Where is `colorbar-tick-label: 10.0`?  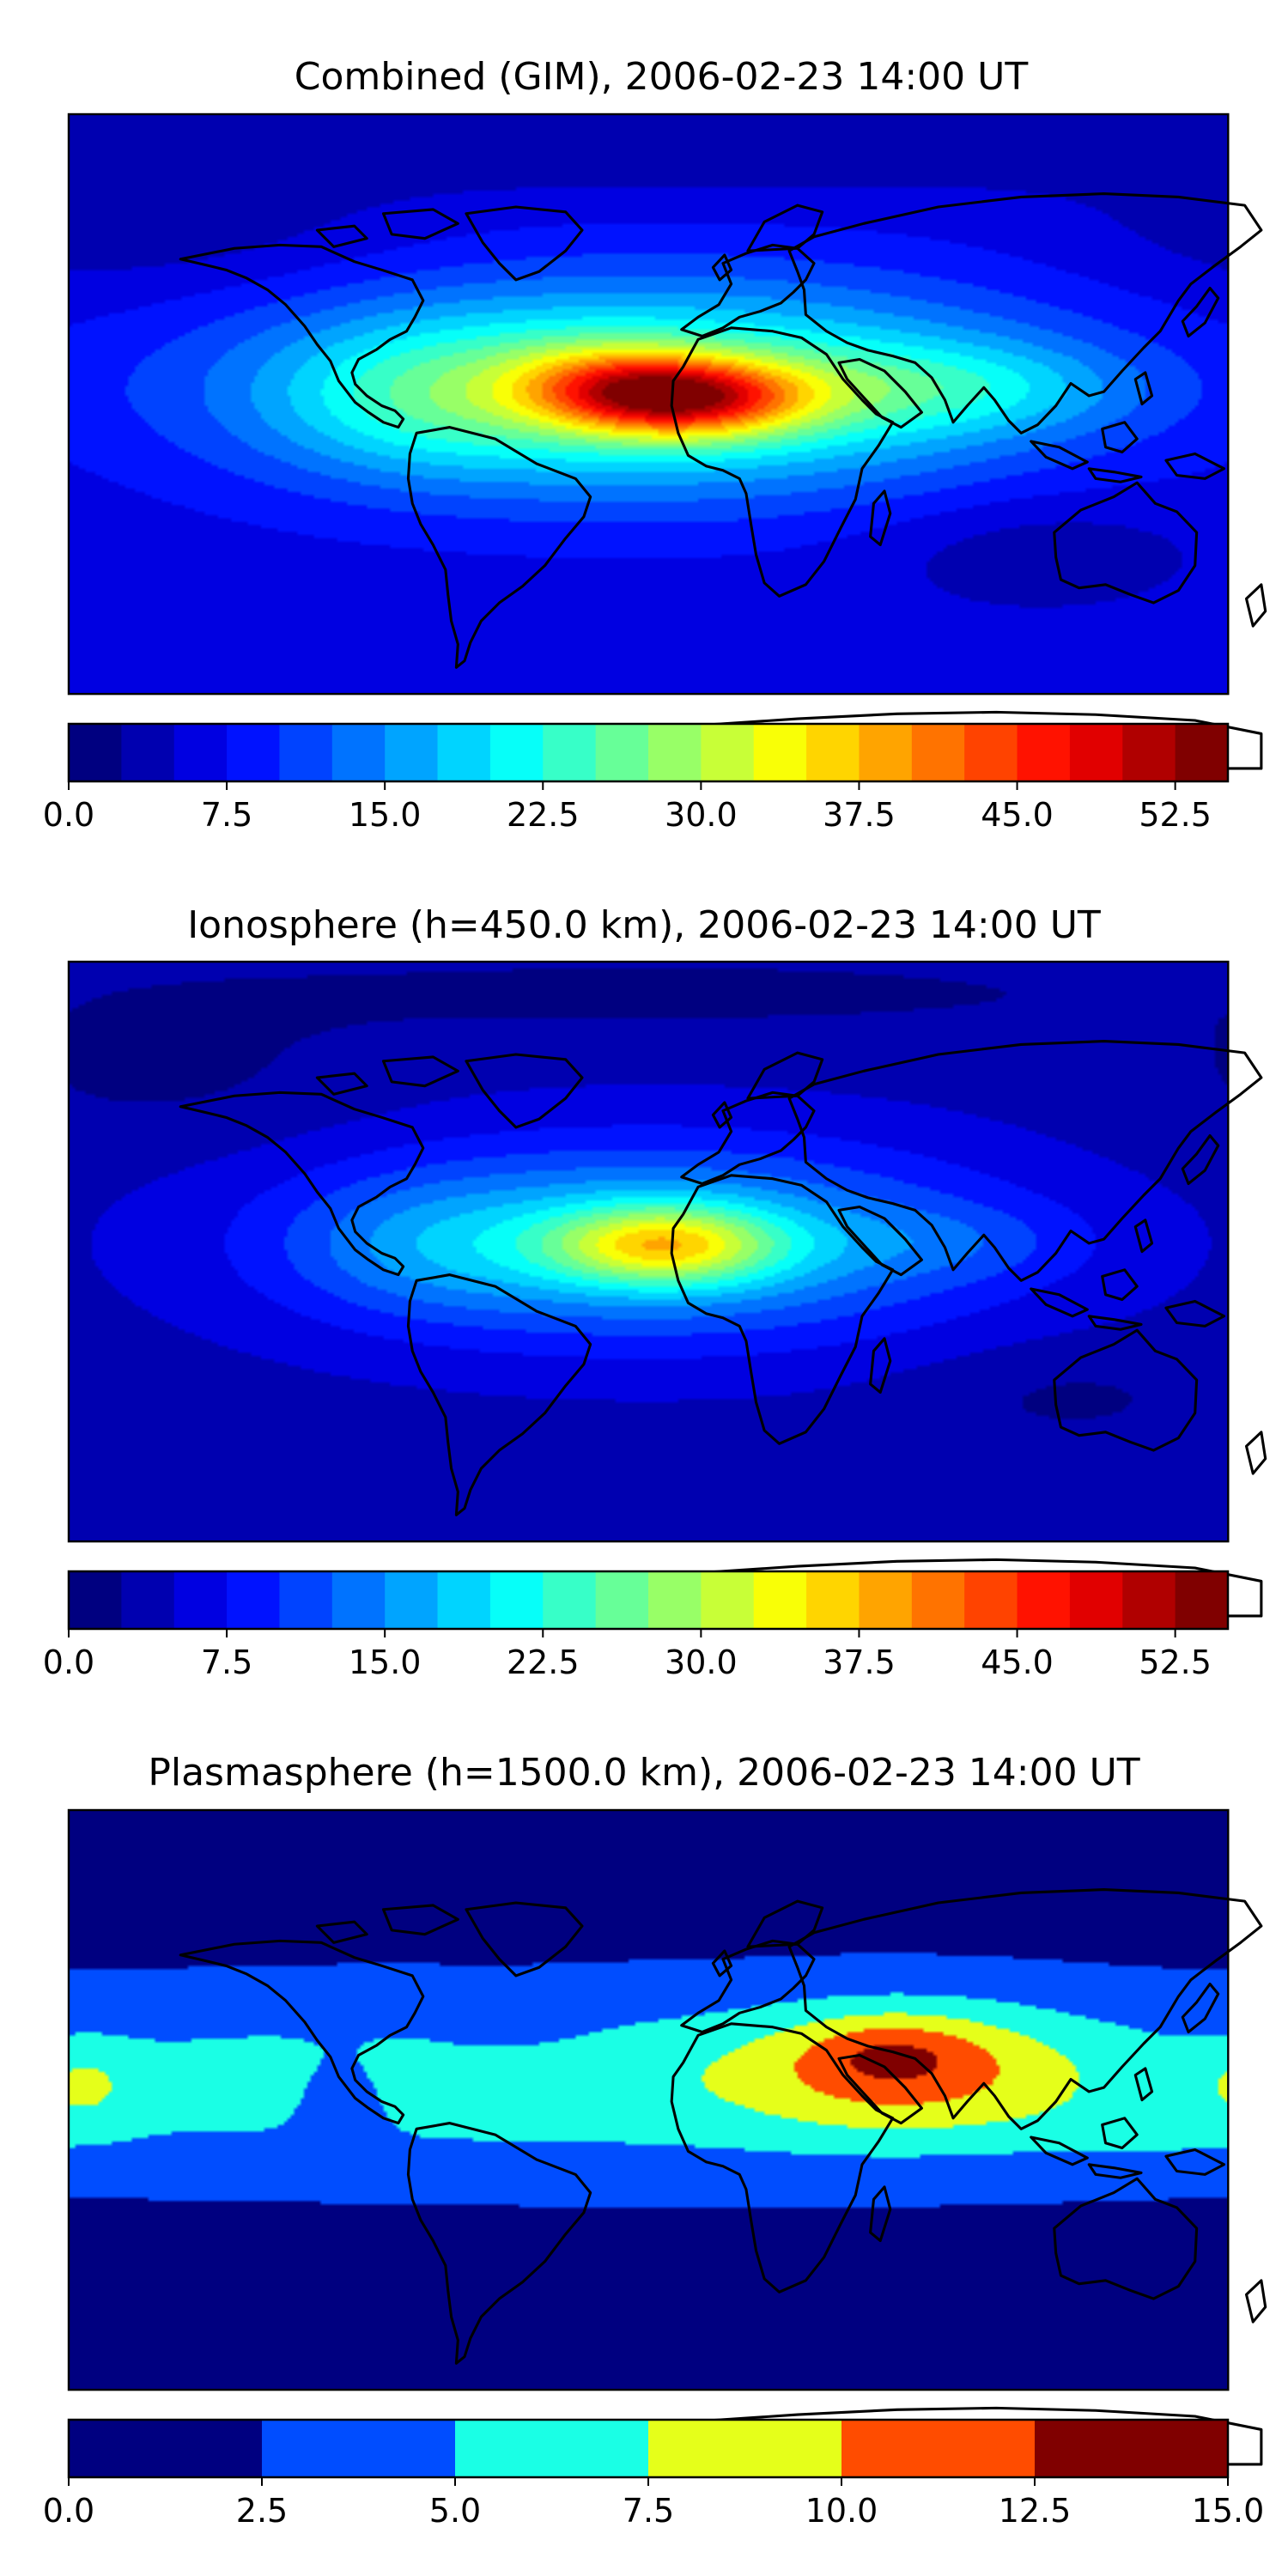 colorbar-tick-label: 10.0 is located at coordinates (841, 2511).